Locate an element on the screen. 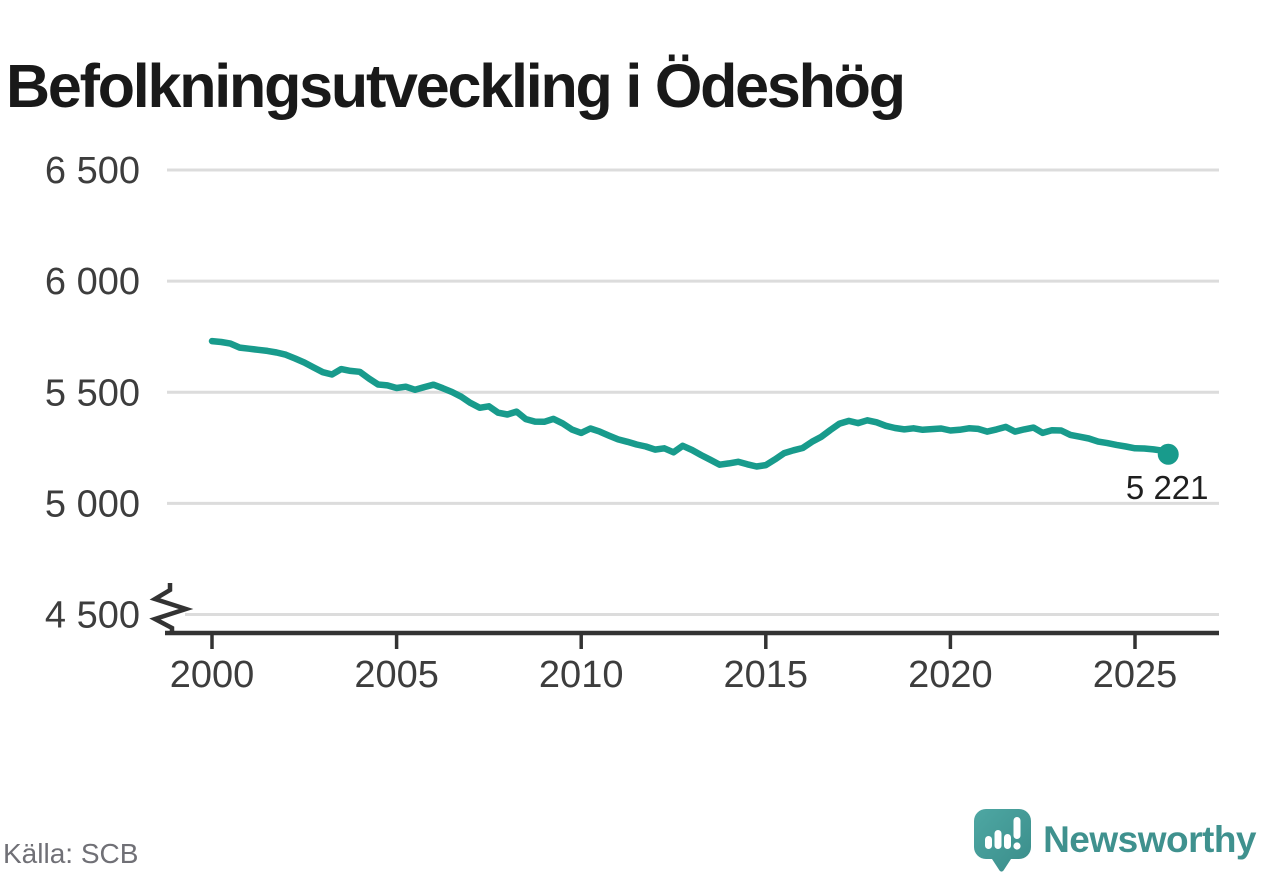 This screenshot has height=879, width=1262. logo-bars-icon is located at coordinates (1003, 833).